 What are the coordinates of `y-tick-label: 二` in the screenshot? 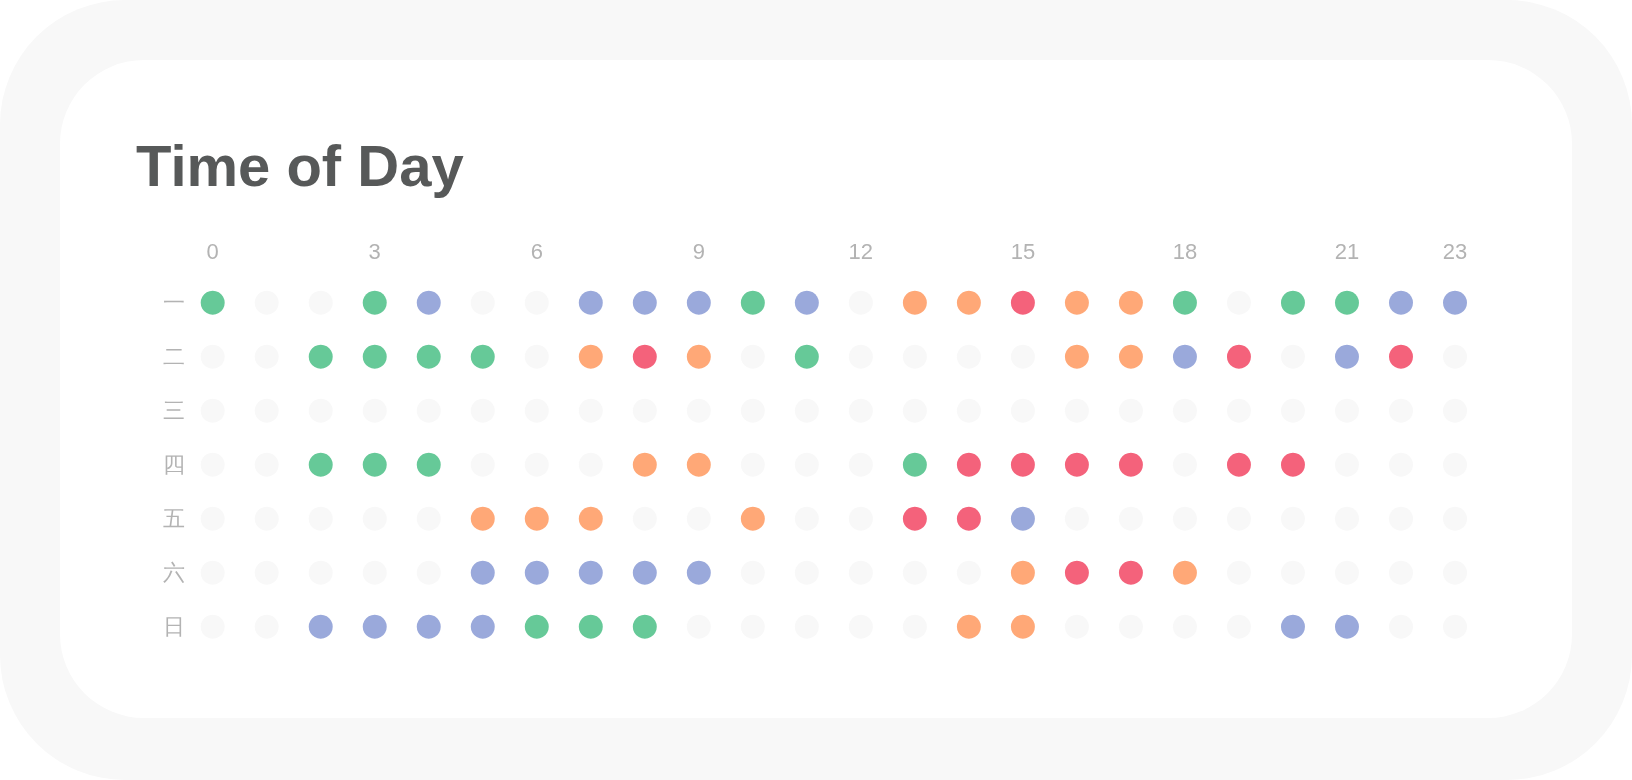 It's located at (173, 357).